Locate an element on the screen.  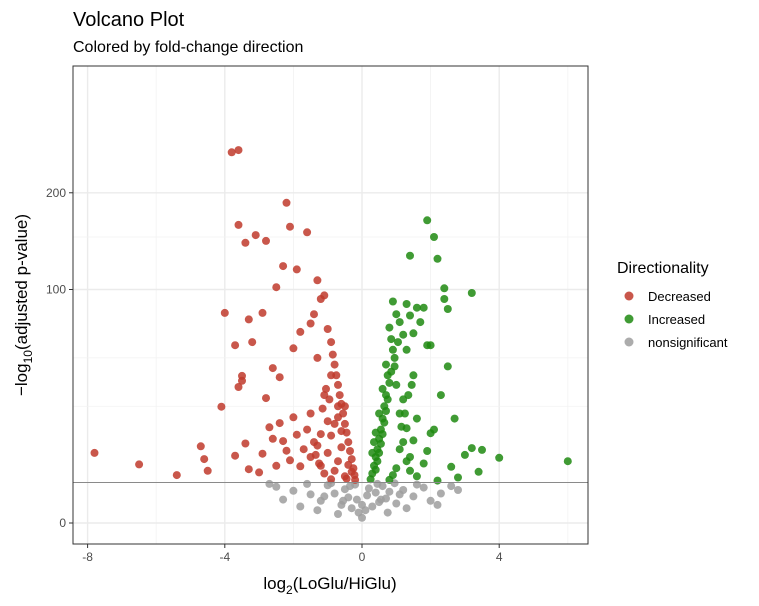
y-axis-title-sub: 10 is located at coordinates (28, 357).